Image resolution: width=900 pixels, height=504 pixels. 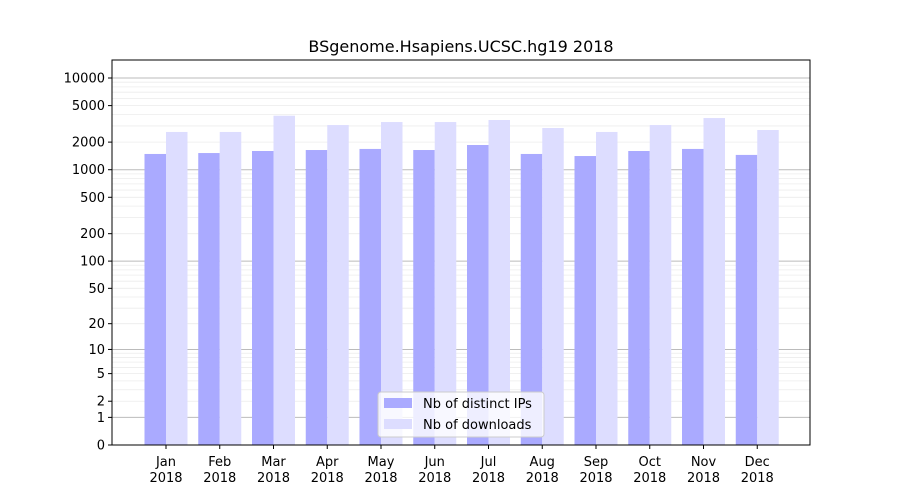 I want to click on y-tick-label: 50, so click(x=96, y=289).